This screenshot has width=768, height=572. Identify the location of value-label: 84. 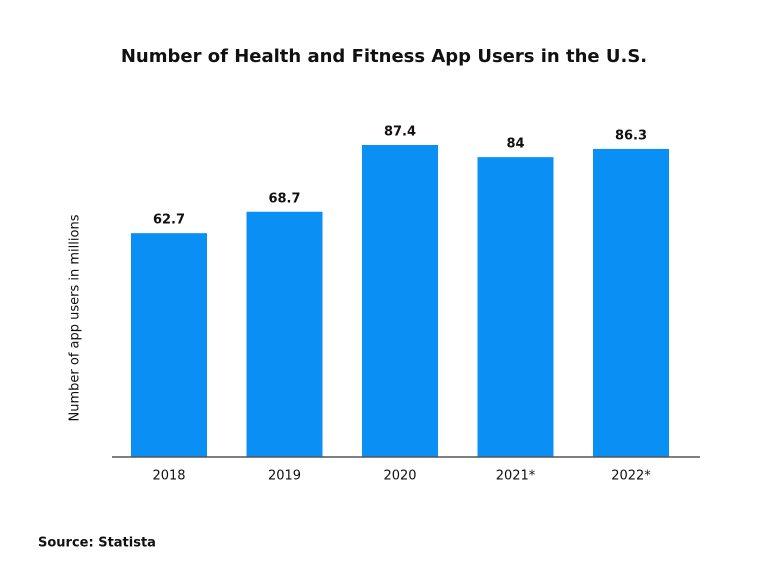
(515, 144).